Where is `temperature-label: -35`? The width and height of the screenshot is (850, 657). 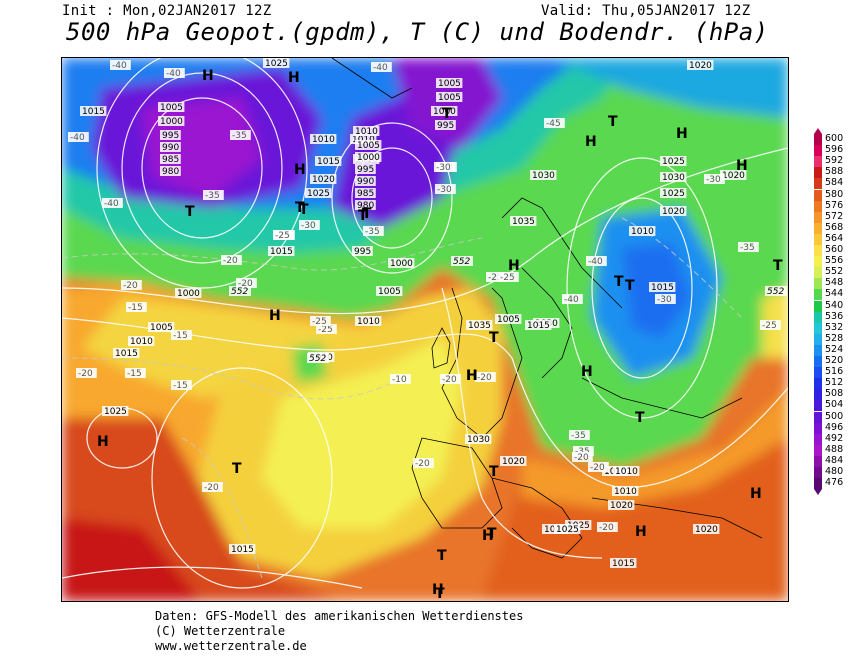
temperature-label: -35 is located at coordinates (747, 248).